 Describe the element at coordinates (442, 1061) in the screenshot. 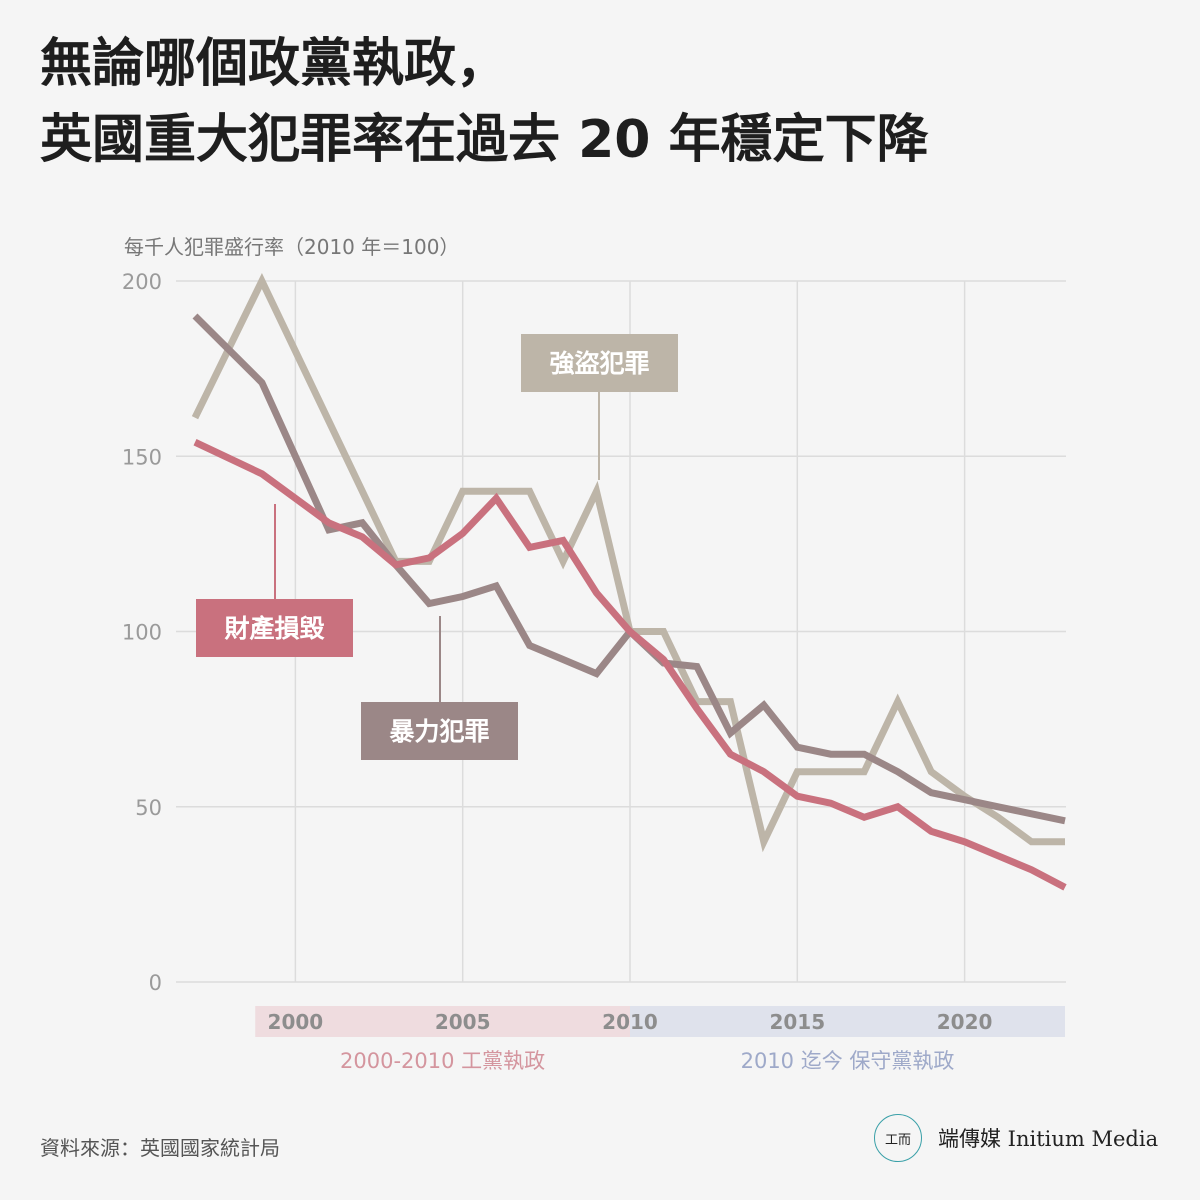

I see `period-label: 2000-2010 工黨執政` at that location.